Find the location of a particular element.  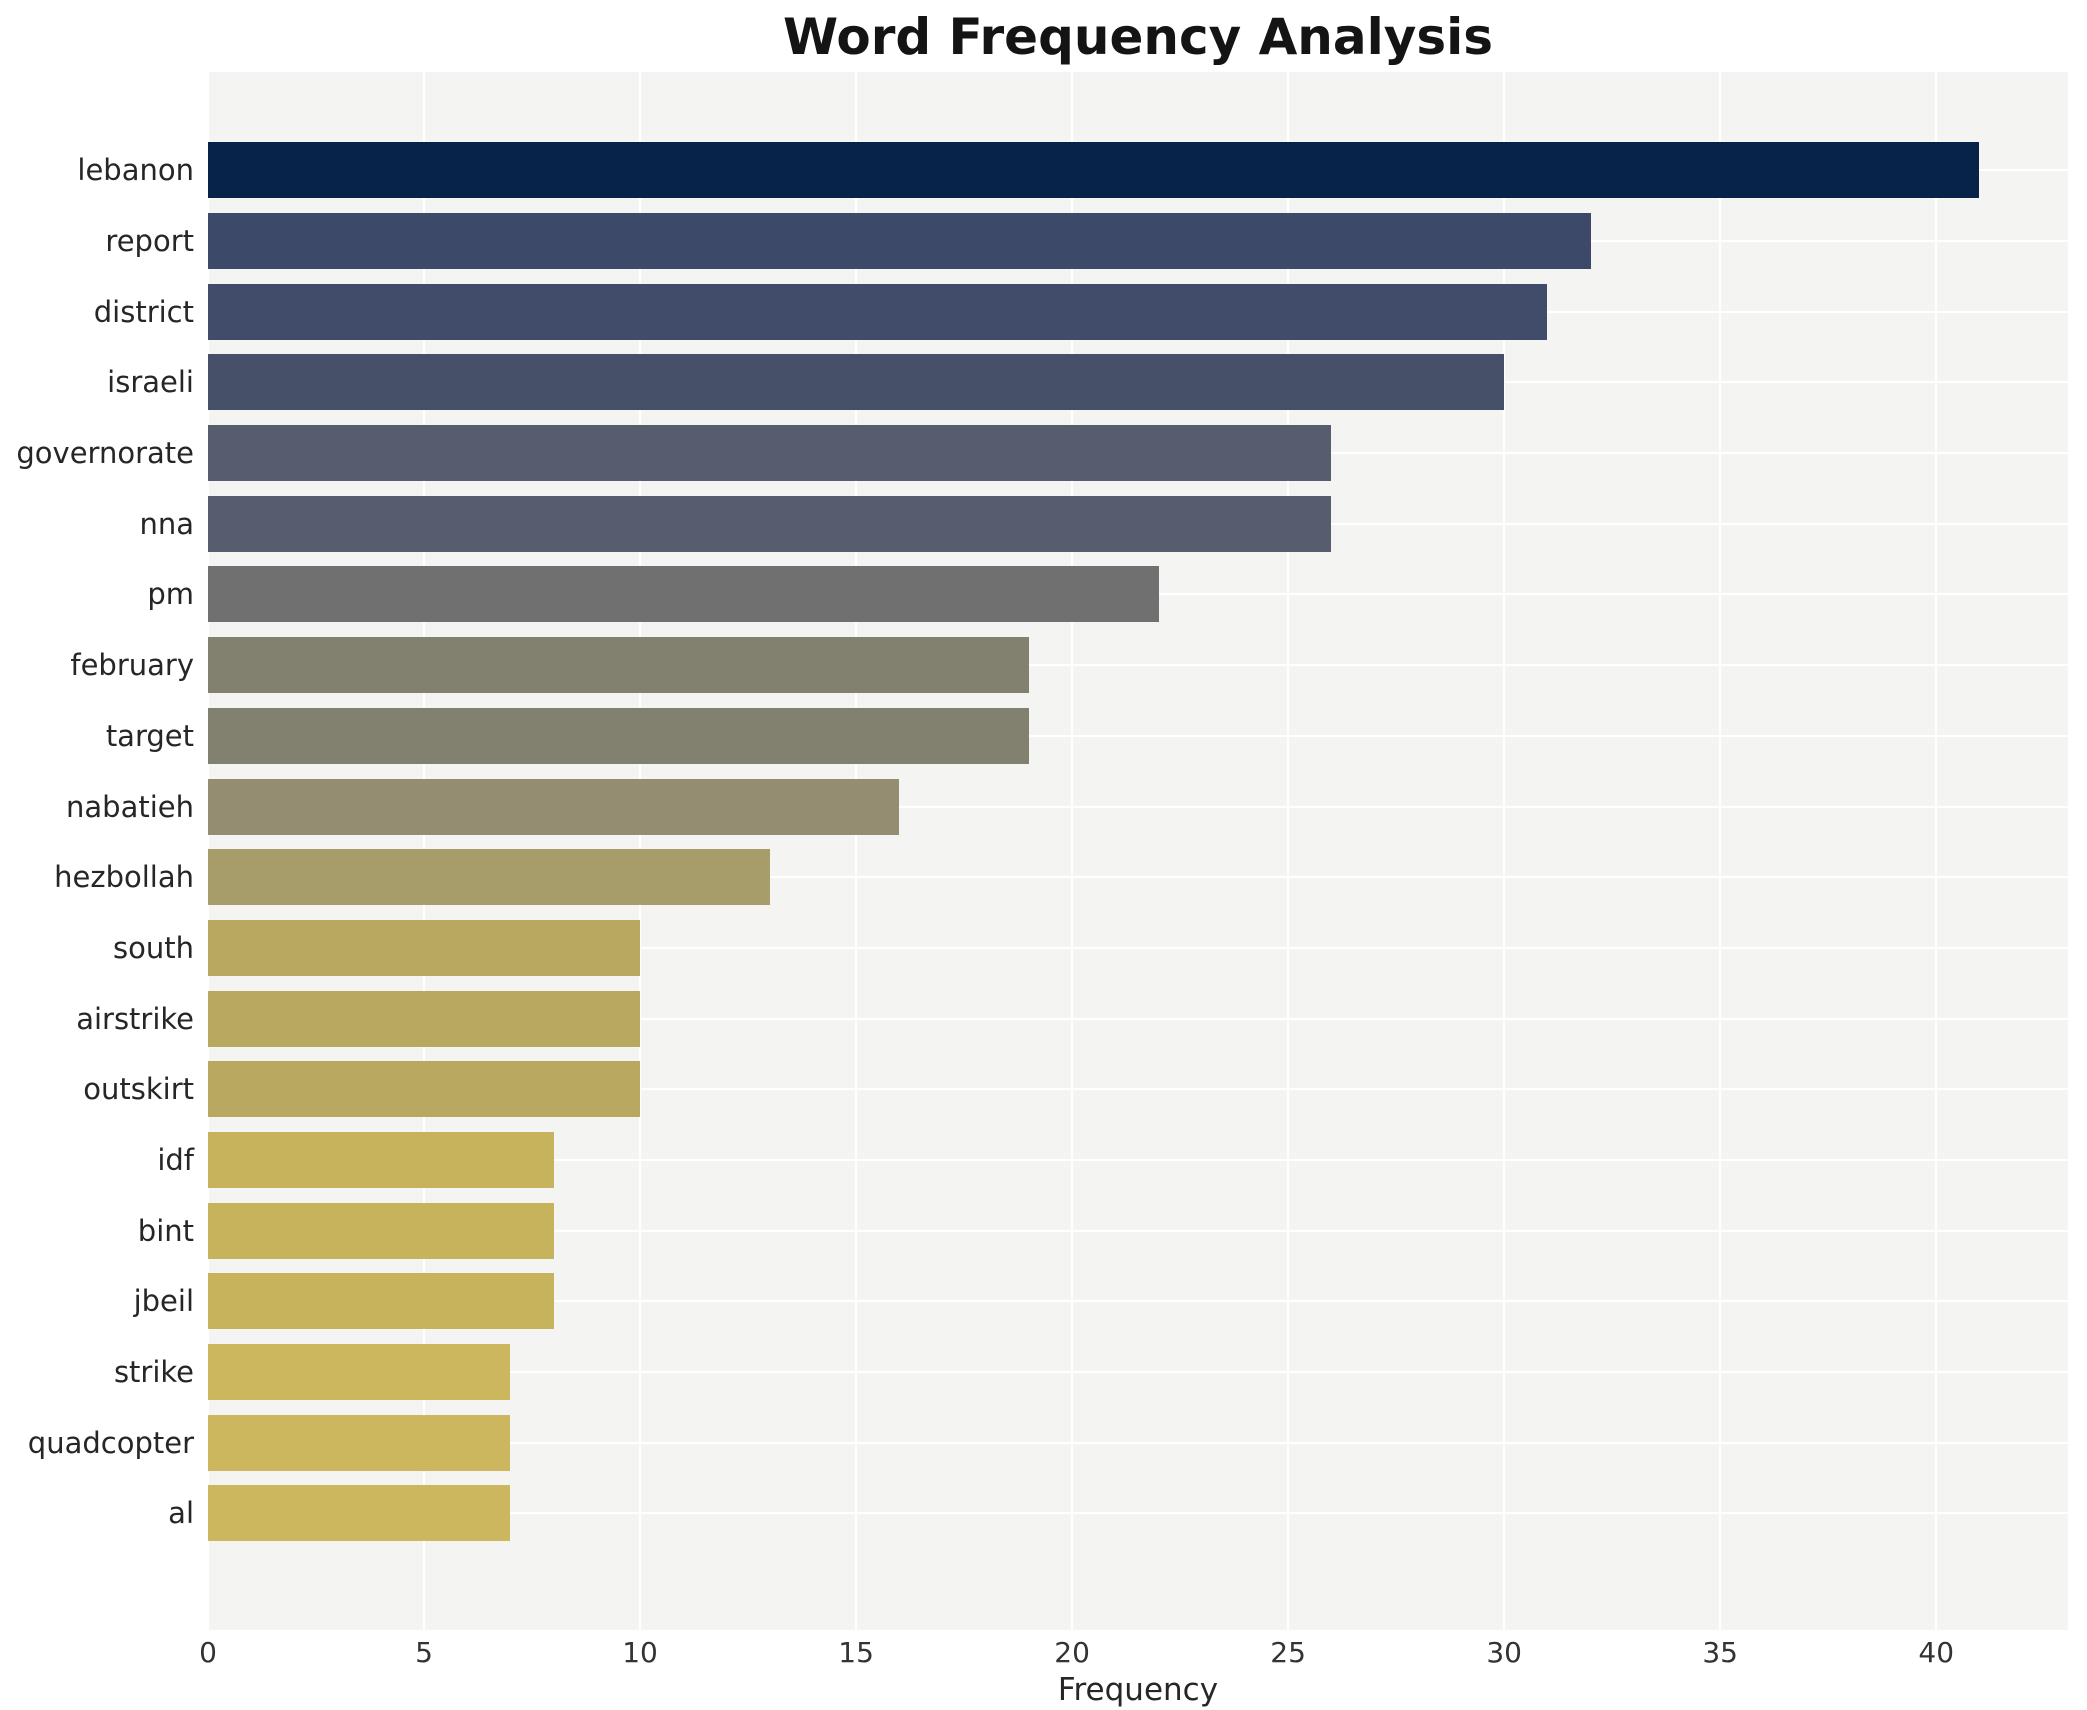

category-label: quadcopter is located at coordinates (110, 1442).